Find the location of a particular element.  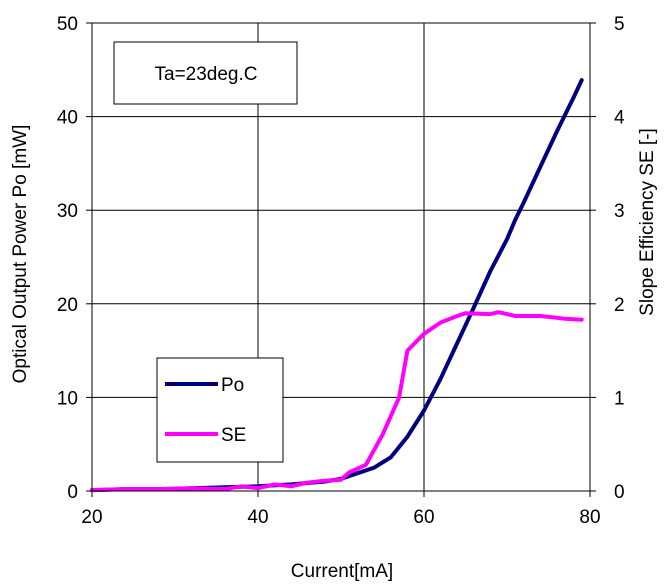

legend-frame is located at coordinates (220, 410).